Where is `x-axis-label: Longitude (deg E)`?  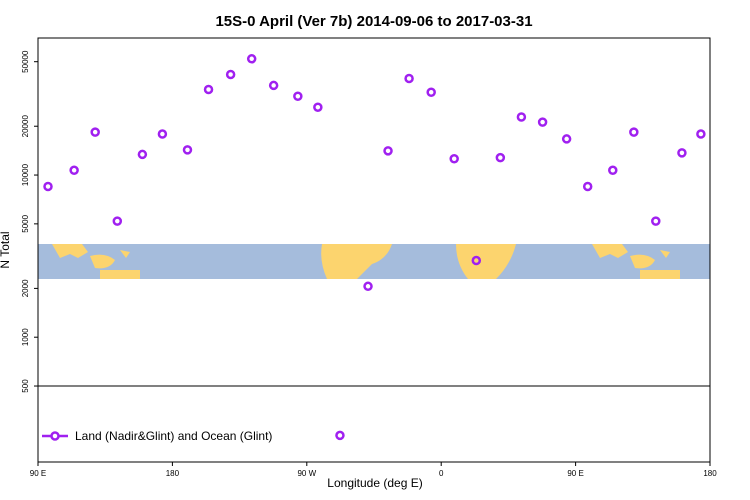
x-axis-label: Longitude (deg E) is located at coordinates (374, 483).